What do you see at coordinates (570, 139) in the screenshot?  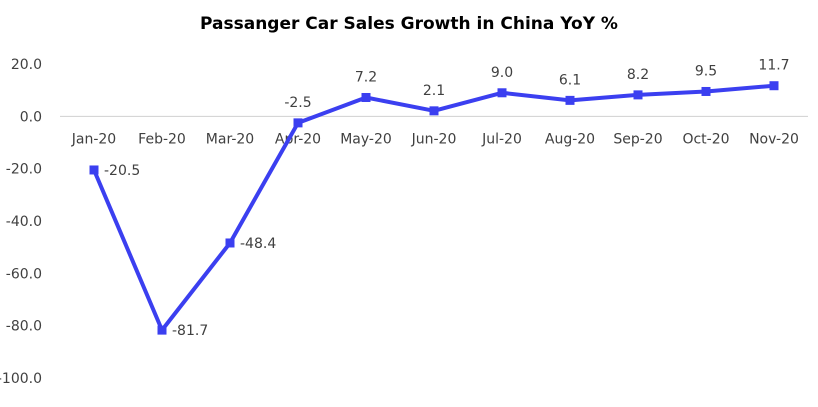 I see `x-tick-label: Aug-20` at bounding box center [570, 139].